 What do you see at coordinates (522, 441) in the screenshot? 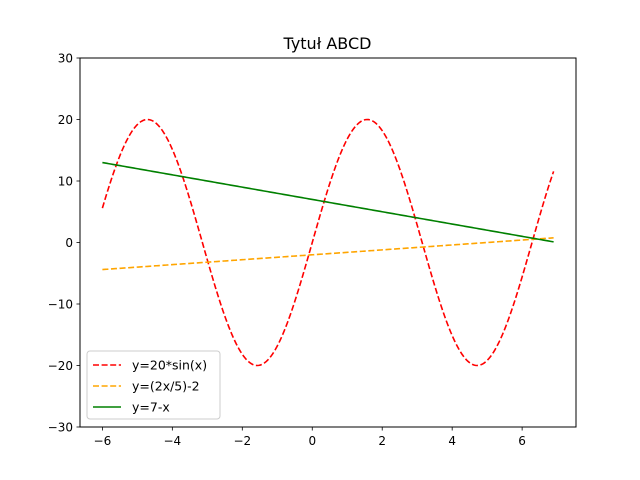
I see `x-tick-label: 6` at bounding box center [522, 441].